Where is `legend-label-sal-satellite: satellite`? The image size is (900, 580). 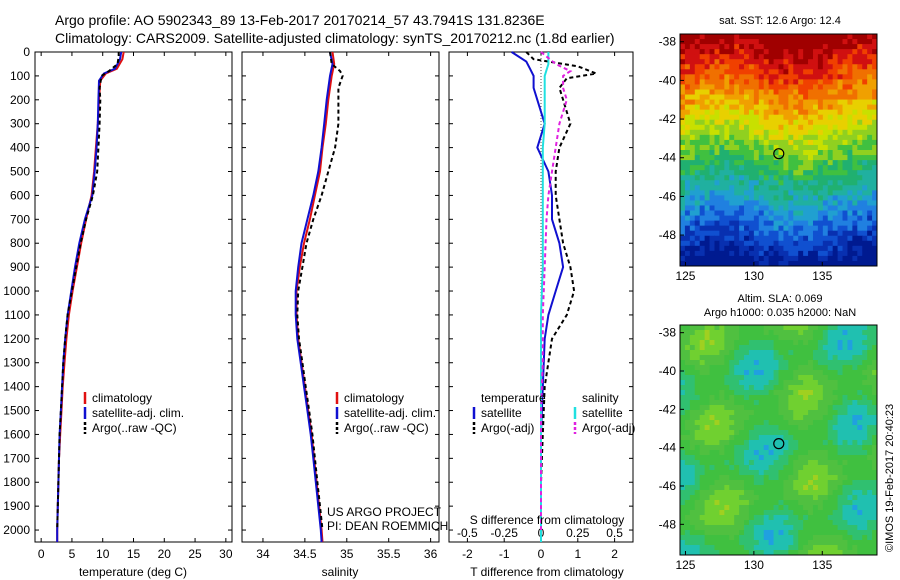
legend-label-sal-satellite: satellite is located at coordinates (602, 413).